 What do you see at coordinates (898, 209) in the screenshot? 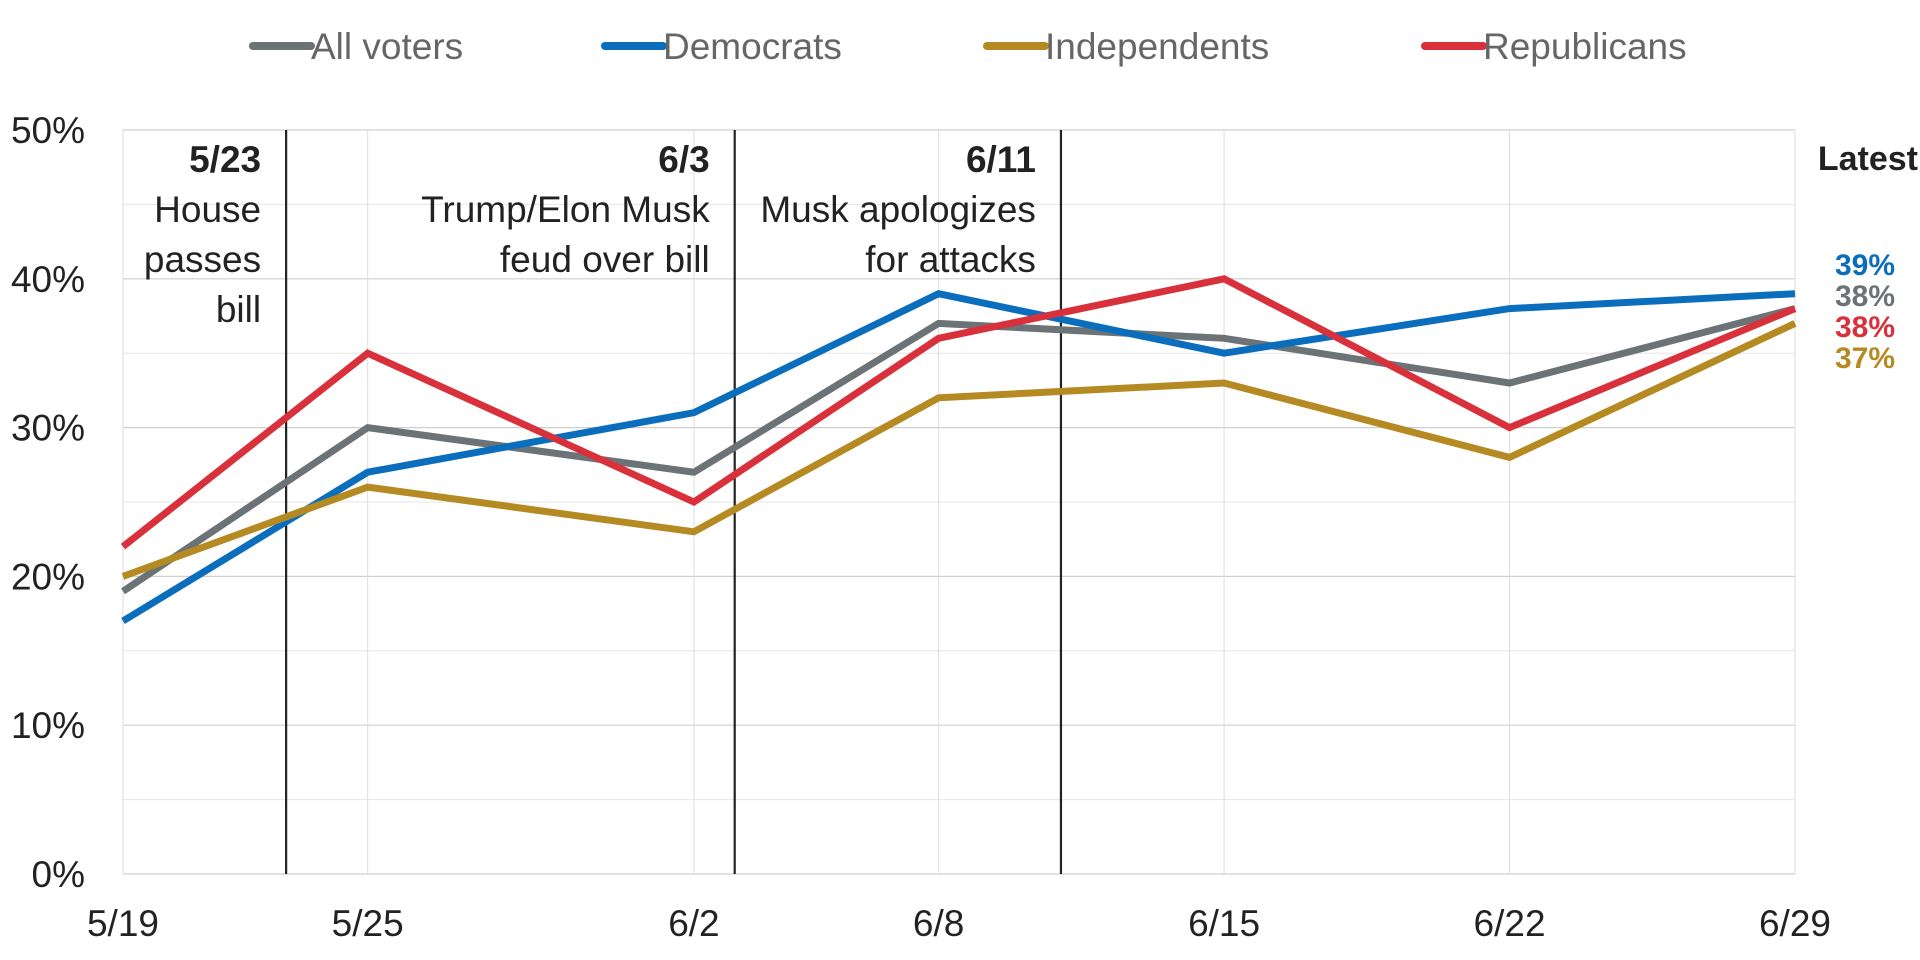
I see `event-description-line: Musk apologizes` at bounding box center [898, 209].